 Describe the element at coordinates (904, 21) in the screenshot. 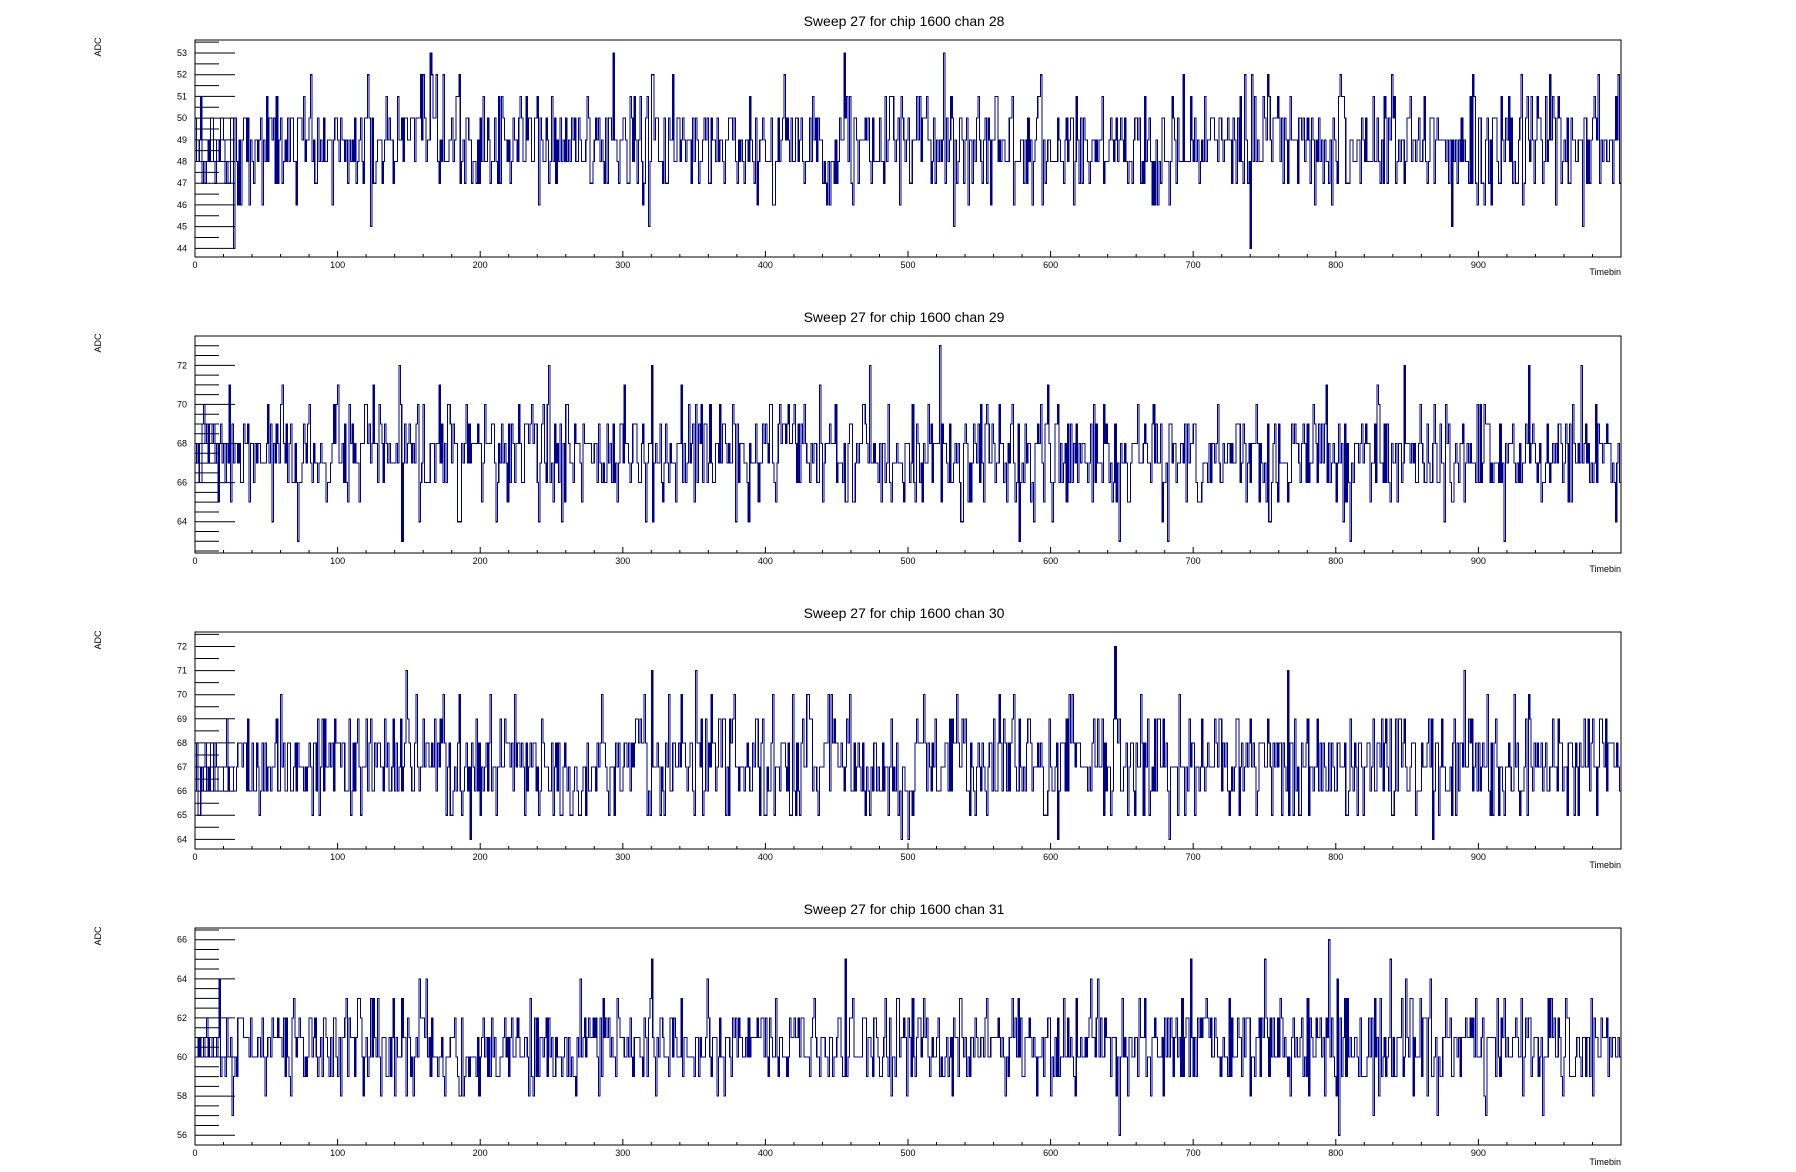

I see `chart-title: Sweep 27 for chip 1600 chan 28` at that location.